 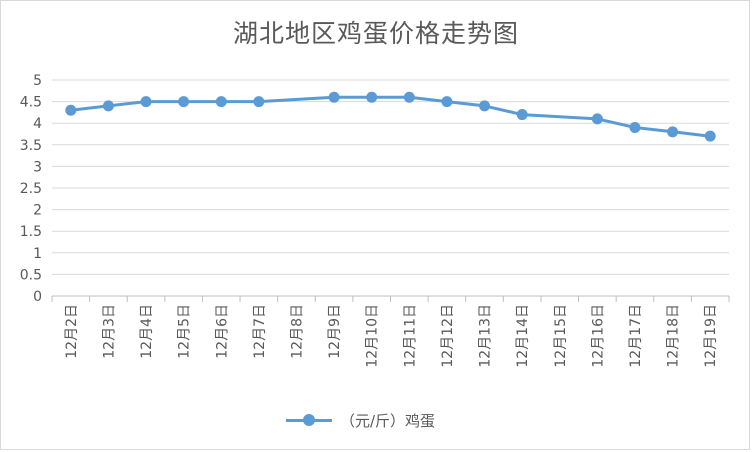 I want to click on series-layer, so click(x=390, y=116).